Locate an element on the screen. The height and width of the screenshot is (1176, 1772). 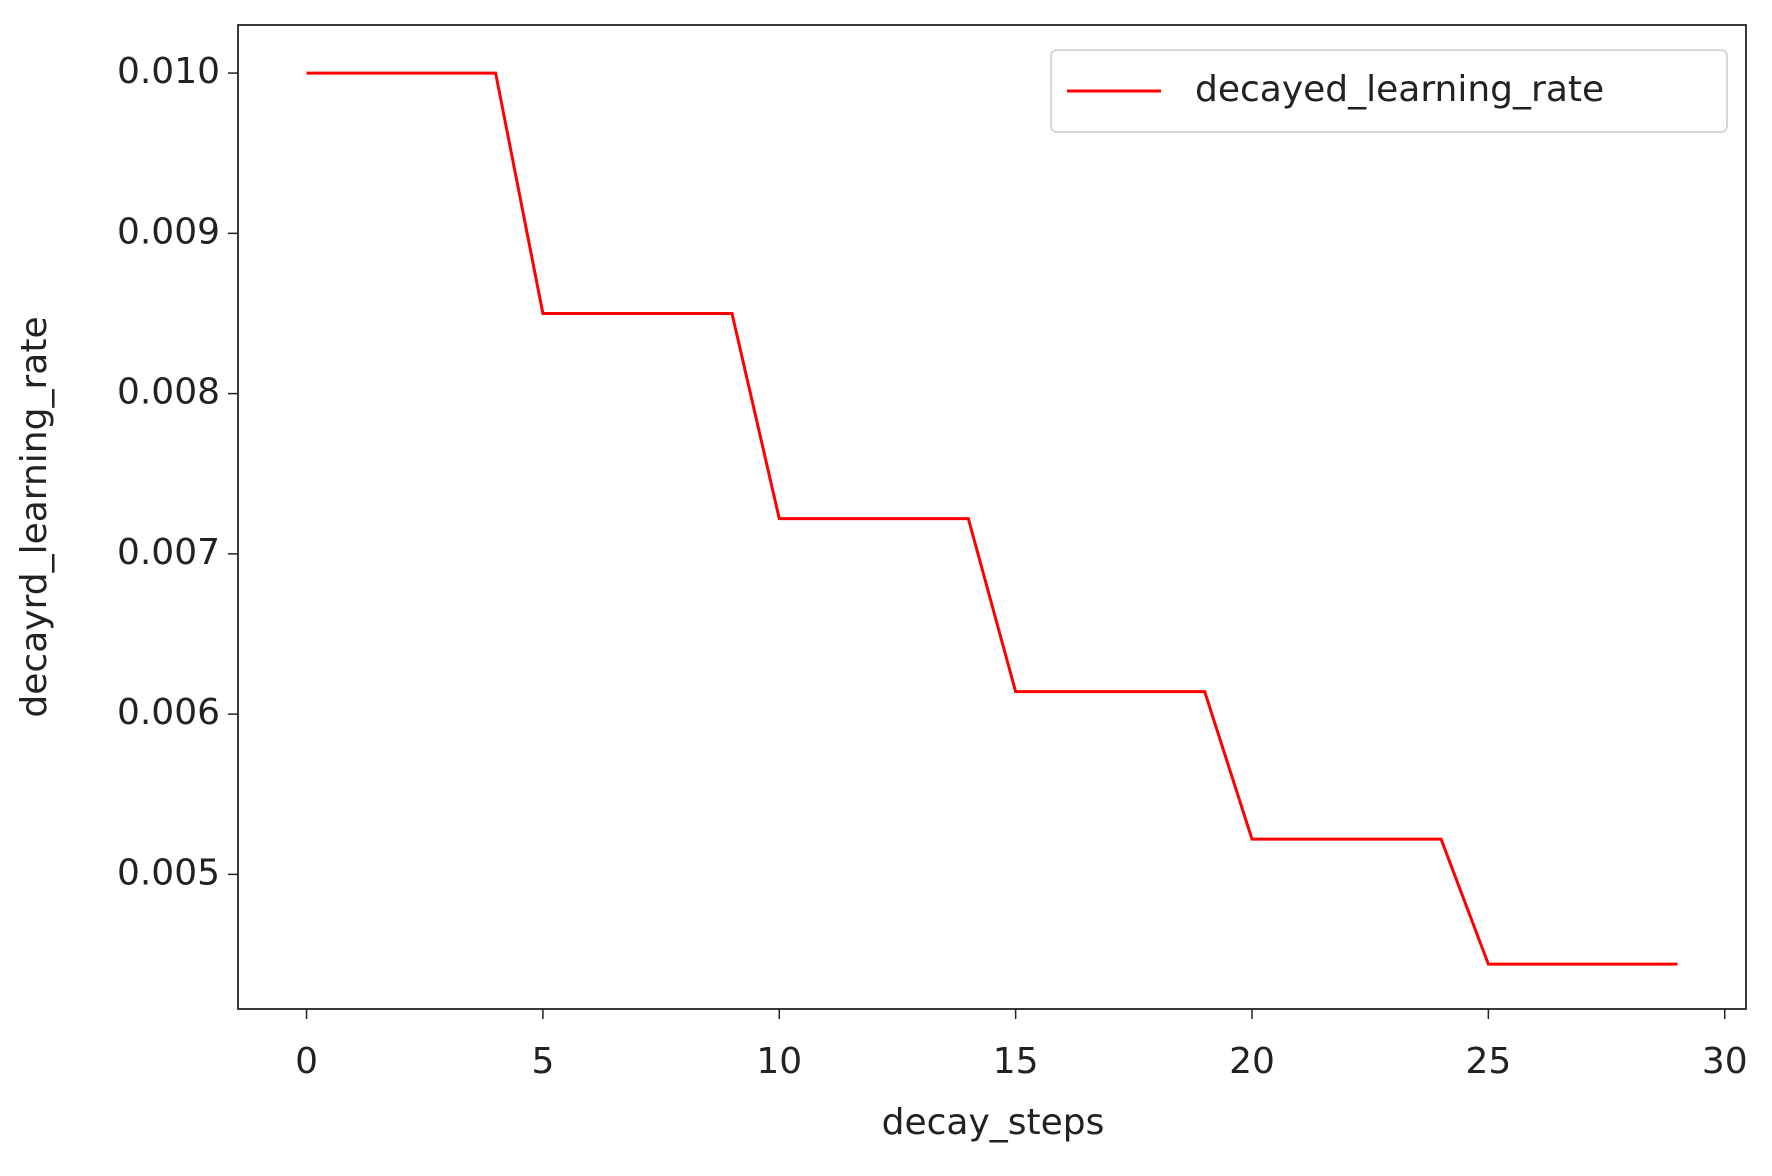
y-tick-label: 0.008 is located at coordinates (168, 392).